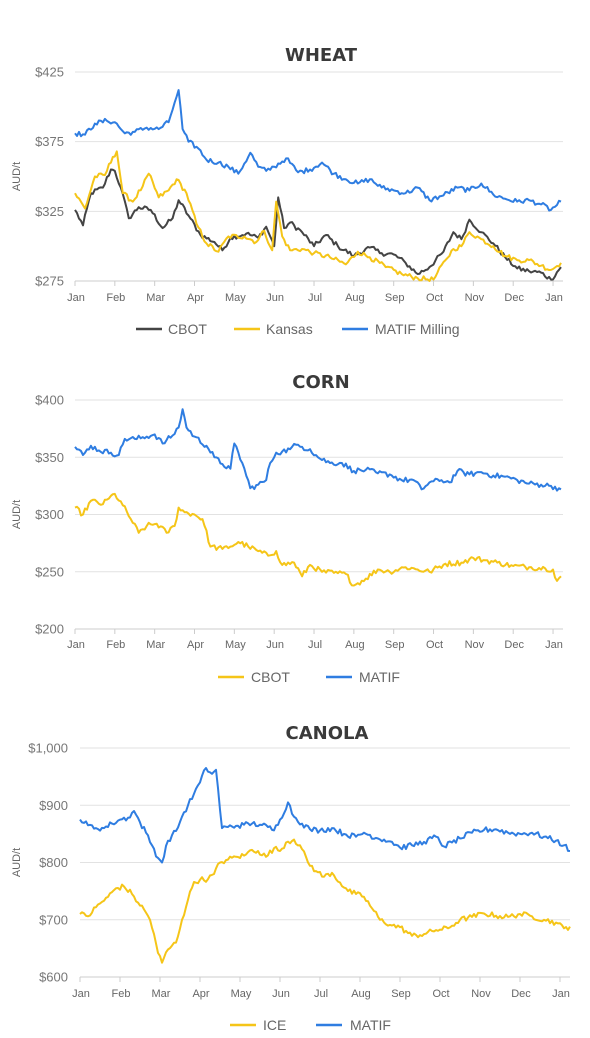  I want to click on corn-y-axis-label: AUD/t, so click(17, 514).